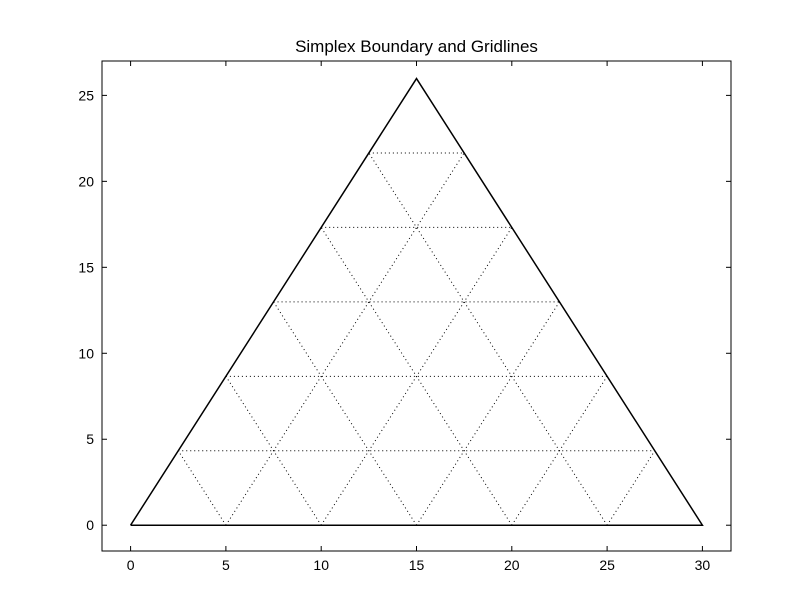 This screenshot has height=612, width=812. Describe the element at coordinates (86, 267) in the screenshot. I see `y-tick-label: 15` at that location.